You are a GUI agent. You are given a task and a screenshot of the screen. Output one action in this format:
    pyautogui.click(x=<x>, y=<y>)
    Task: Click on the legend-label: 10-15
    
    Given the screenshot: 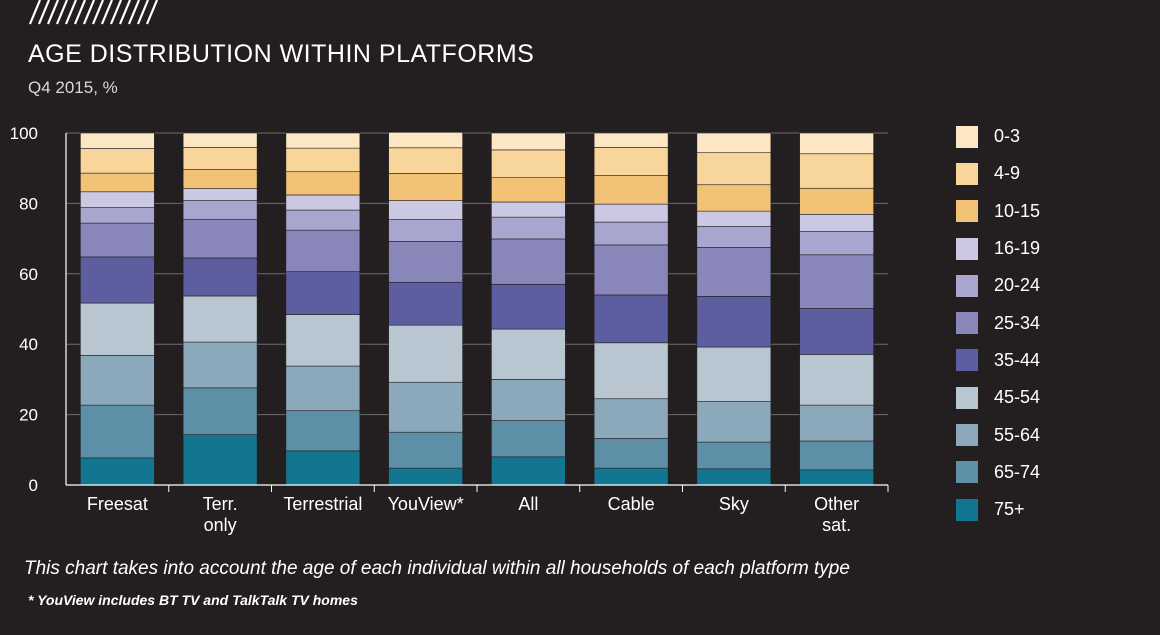 What is the action you would take?
    pyautogui.click(x=1017, y=210)
    